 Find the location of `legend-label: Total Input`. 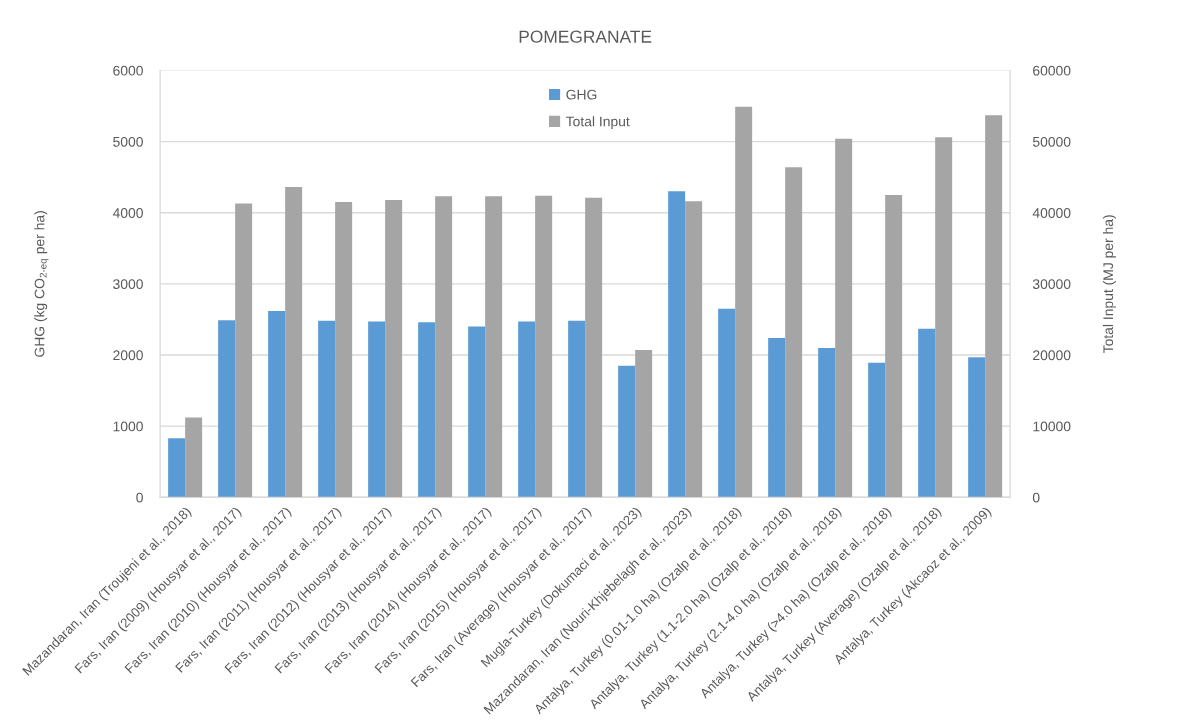

legend-label: Total Input is located at coordinates (598, 123).